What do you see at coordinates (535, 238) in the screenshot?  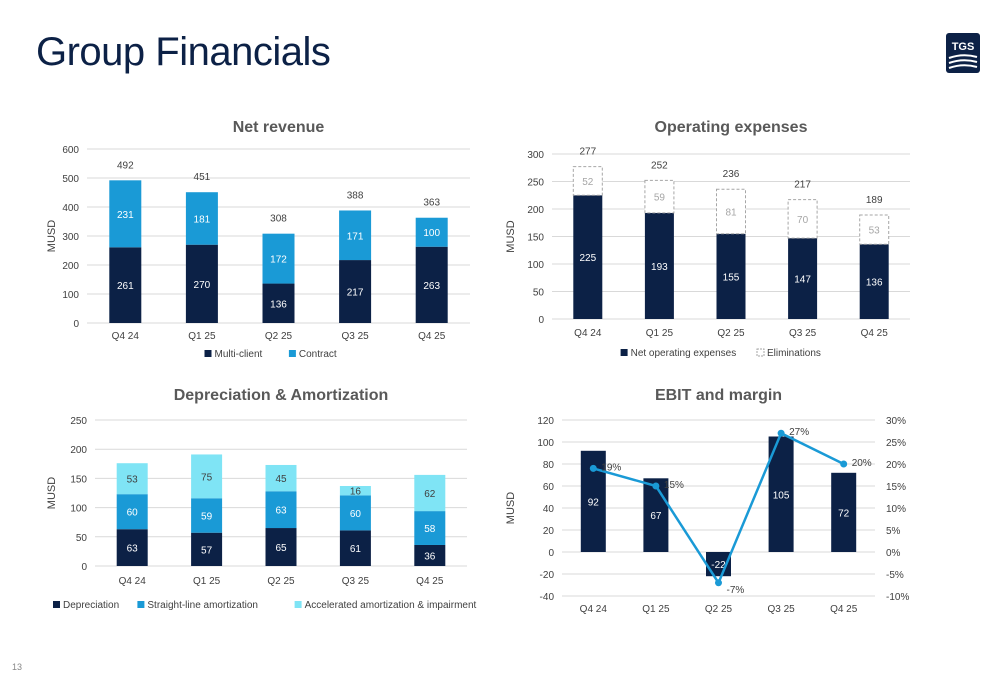 I see `y-tick-label: 150` at bounding box center [535, 238].